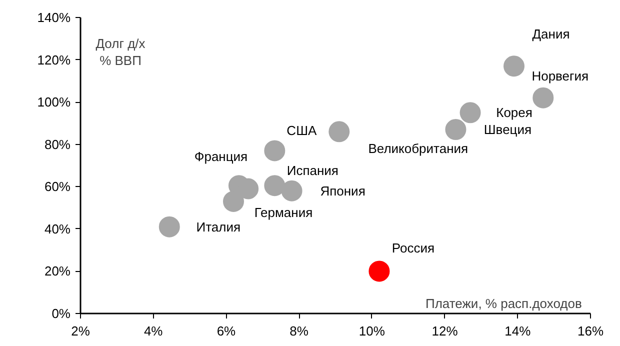 Image resolution: width=620 pixels, height=346 pixels. I want to click on x-tick-label: 2%, so click(80, 331).